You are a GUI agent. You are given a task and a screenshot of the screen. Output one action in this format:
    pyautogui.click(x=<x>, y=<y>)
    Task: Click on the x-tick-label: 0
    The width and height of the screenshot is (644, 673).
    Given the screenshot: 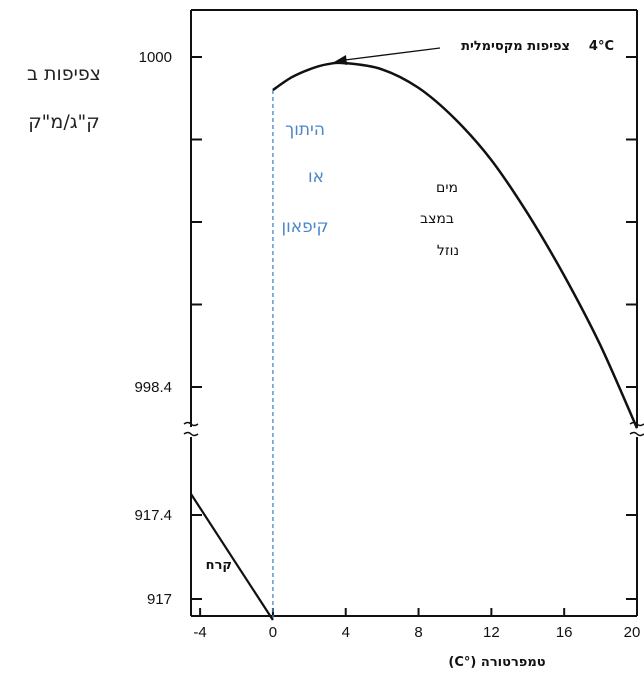 What is the action you would take?
    pyautogui.click(x=273, y=632)
    